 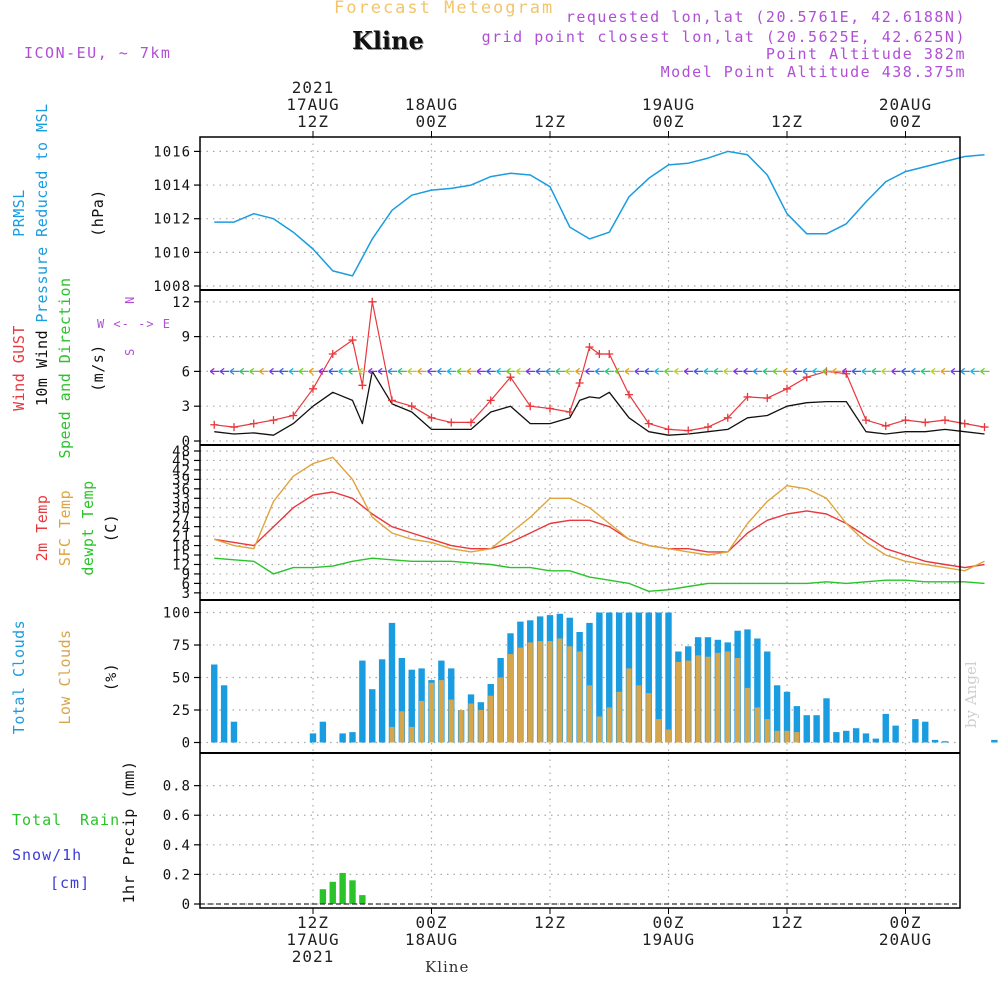 I want to click on pressure-label-prmsl: PRMSL, so click(x=19, y=213).